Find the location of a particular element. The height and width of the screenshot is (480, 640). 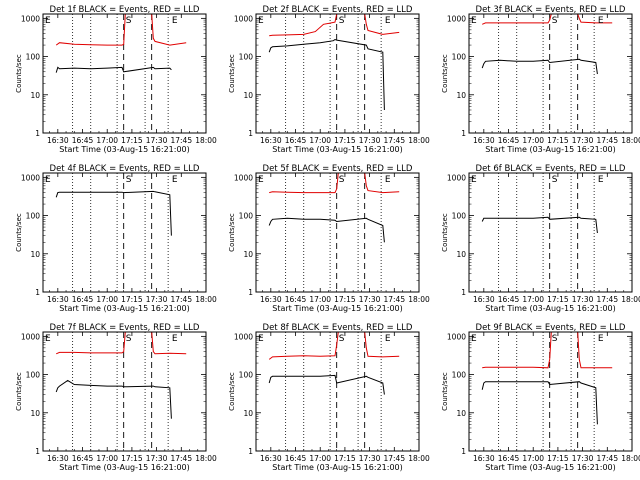

panel-title: Det 8f BLACK = Events, RED = LLD is located at coordinates (338, 328).